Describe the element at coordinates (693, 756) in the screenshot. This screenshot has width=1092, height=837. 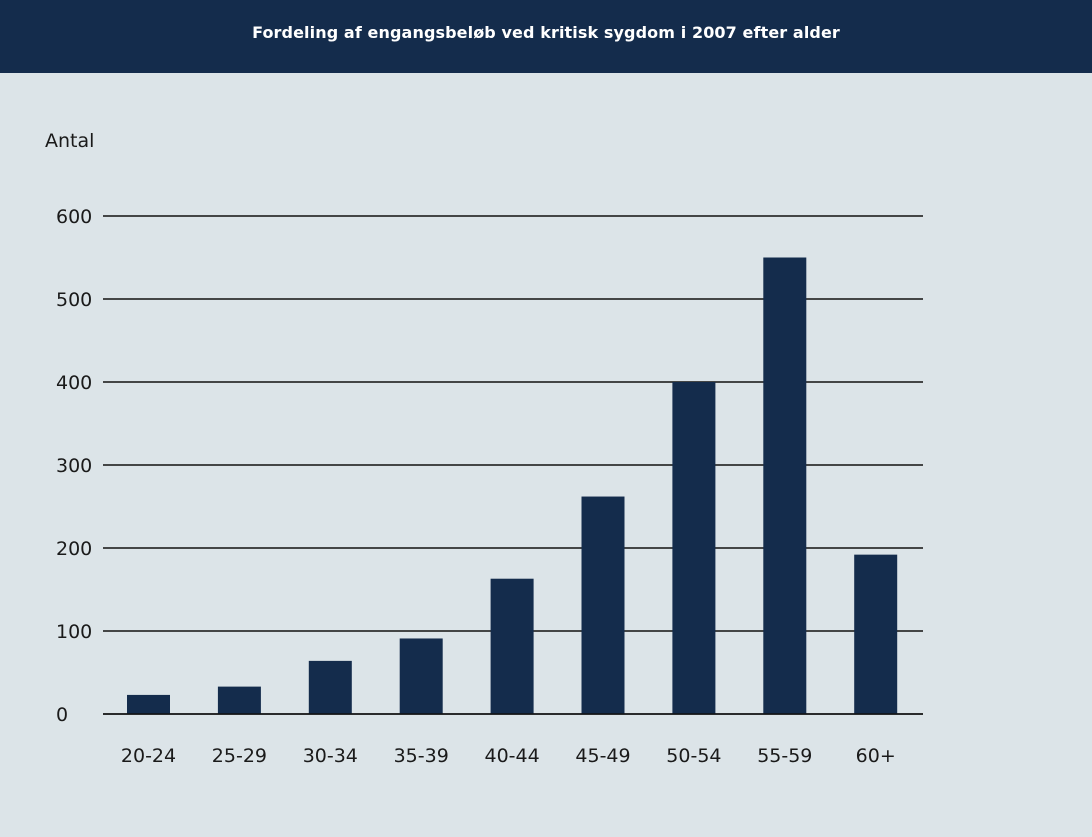
I see `x-tick-label: 50-54` at that location.